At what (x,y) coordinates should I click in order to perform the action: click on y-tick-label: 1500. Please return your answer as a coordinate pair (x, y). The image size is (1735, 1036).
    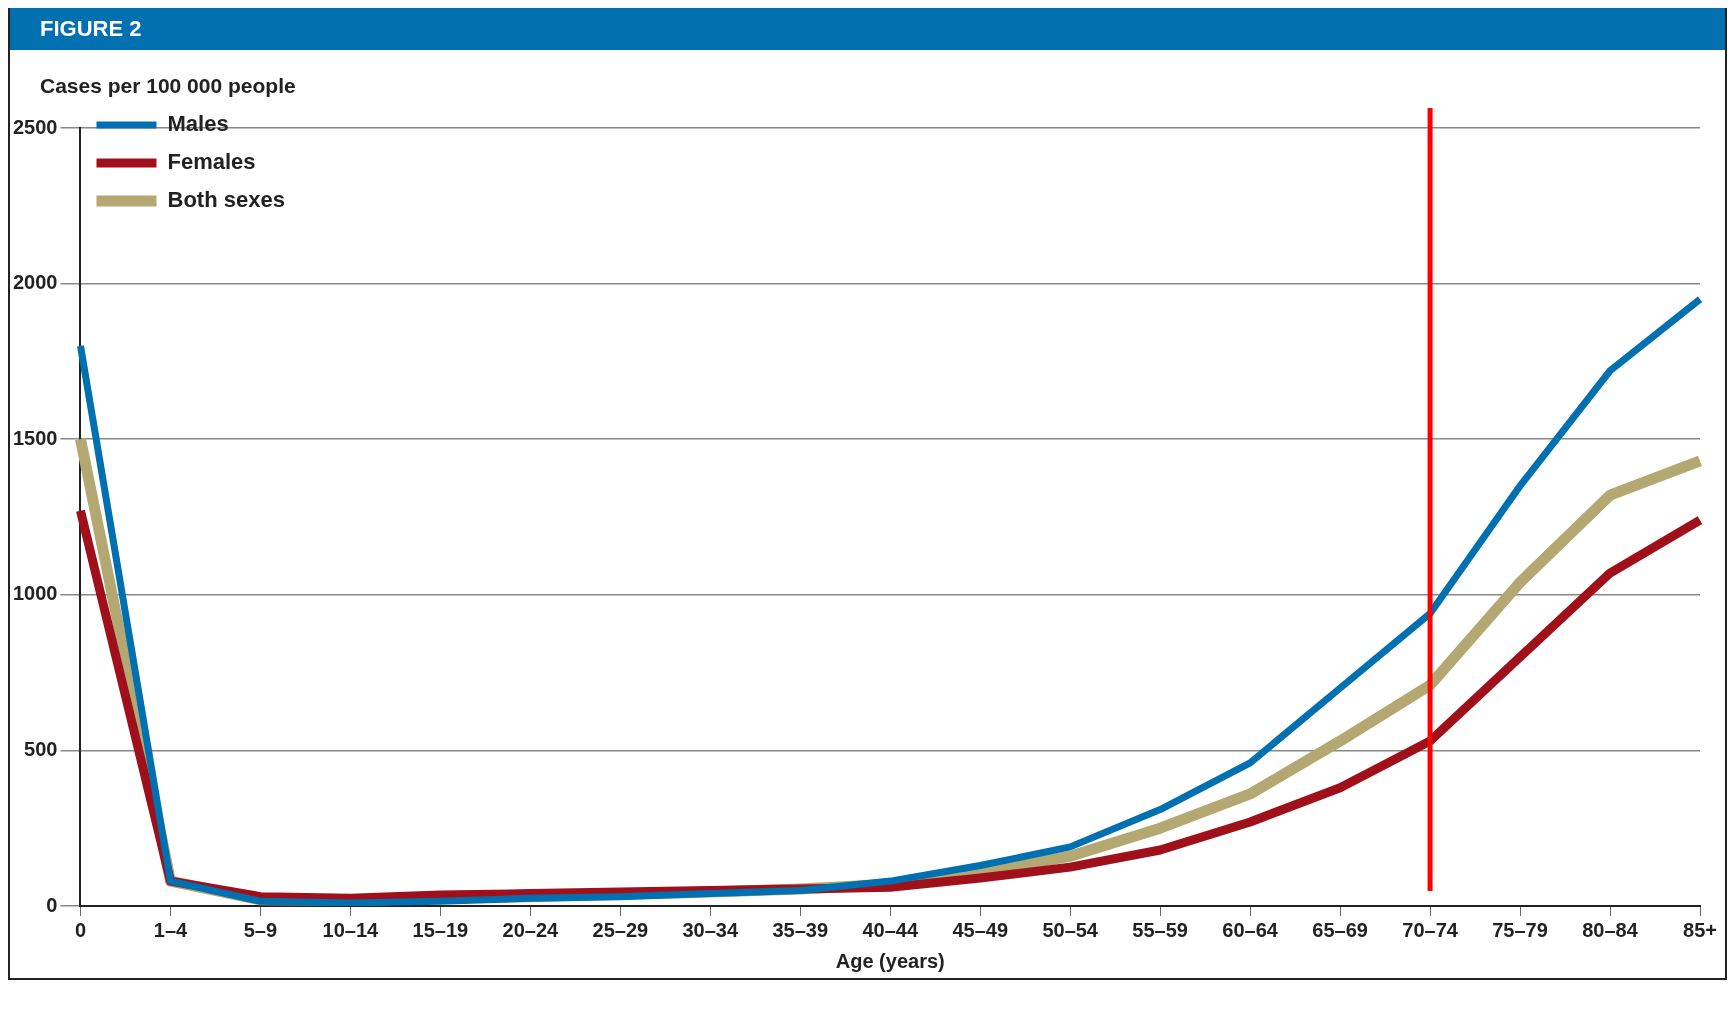
    Looking at the image, I should click on (35, 437).